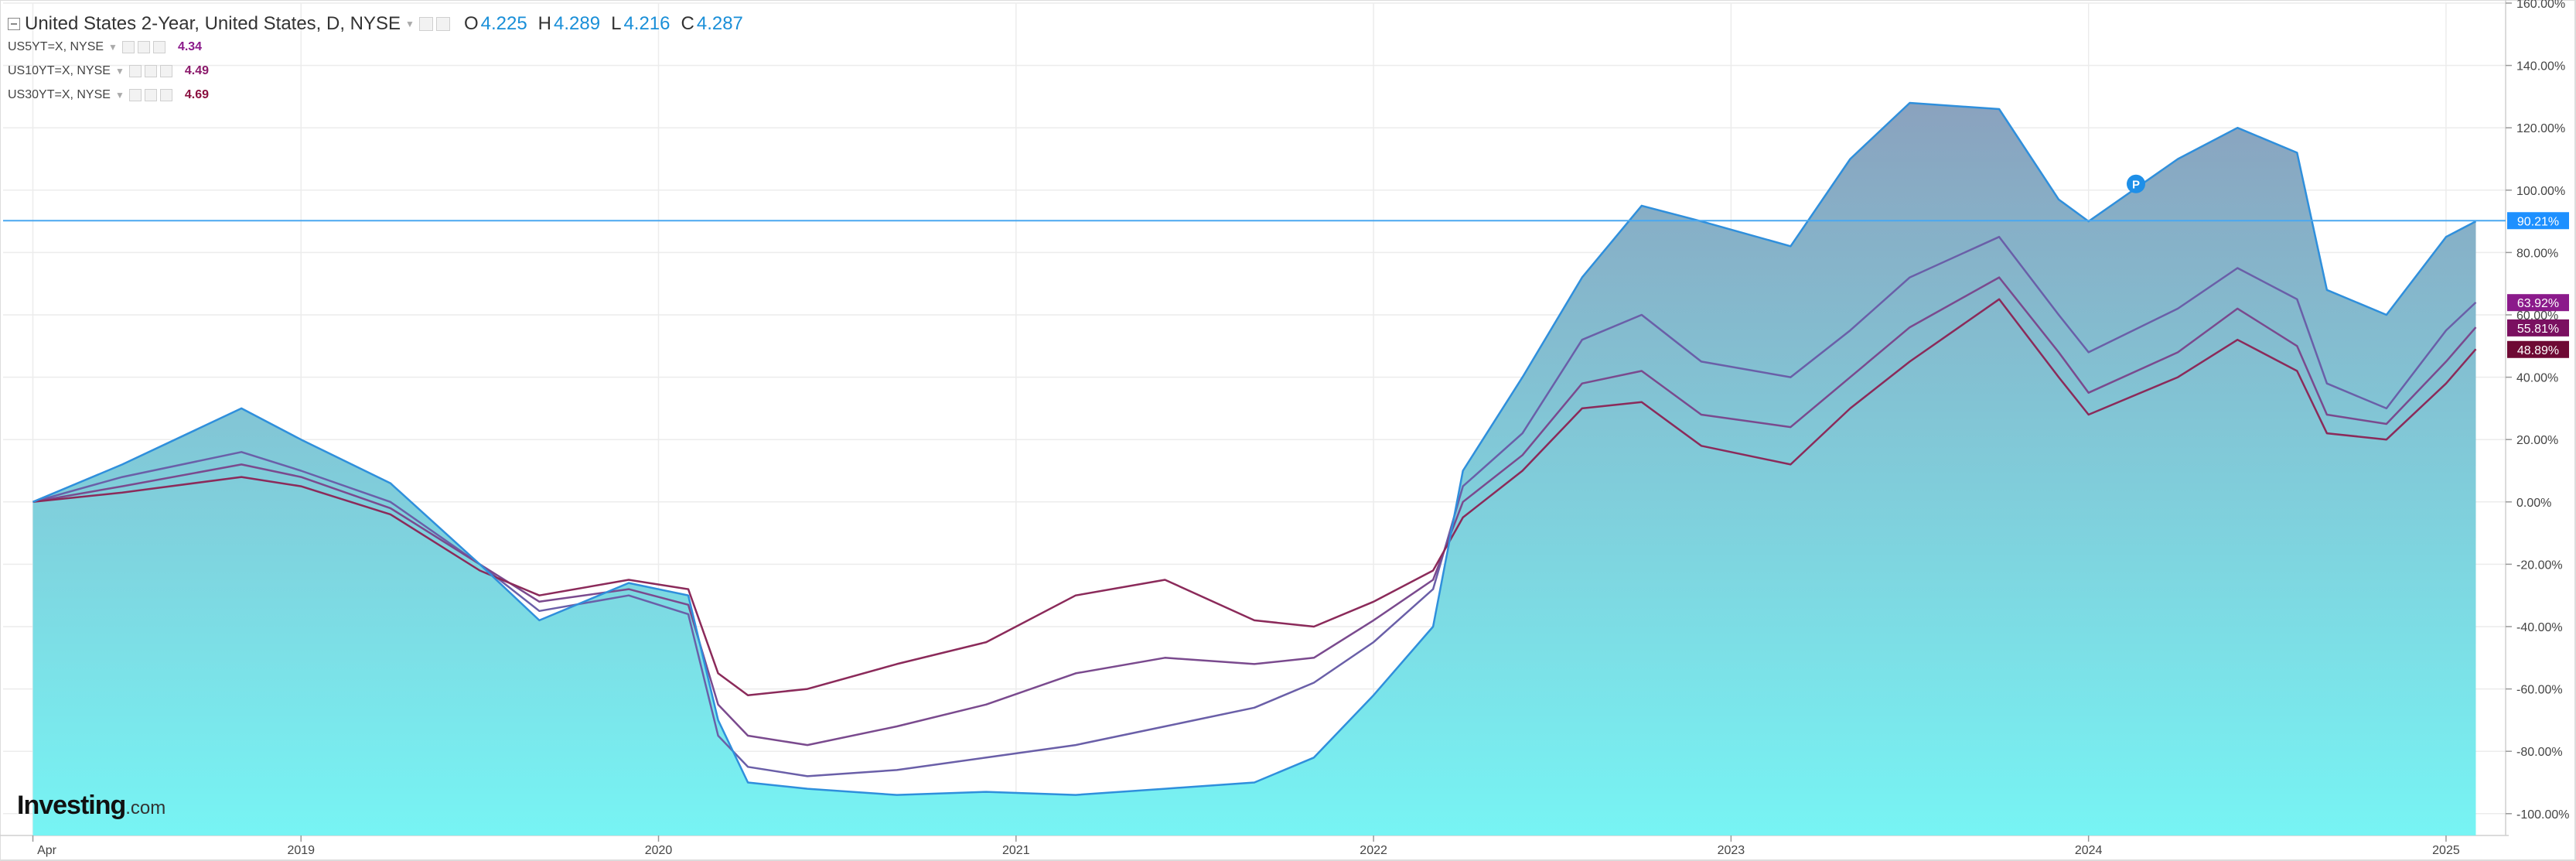 Image resolution: width=2576 pixels, height=861 pixels. Describe the element at coordinates (14, 24) in the screenshot. I see `collapse-icon` at that location.